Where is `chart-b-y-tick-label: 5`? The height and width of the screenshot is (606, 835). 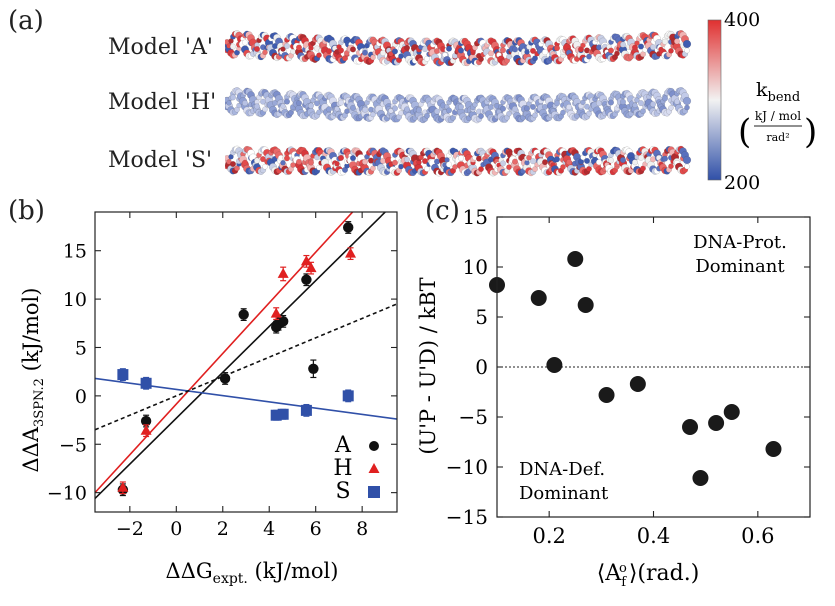 chart-b-y-tick-label: 5 is located at coordinates (81, 348).